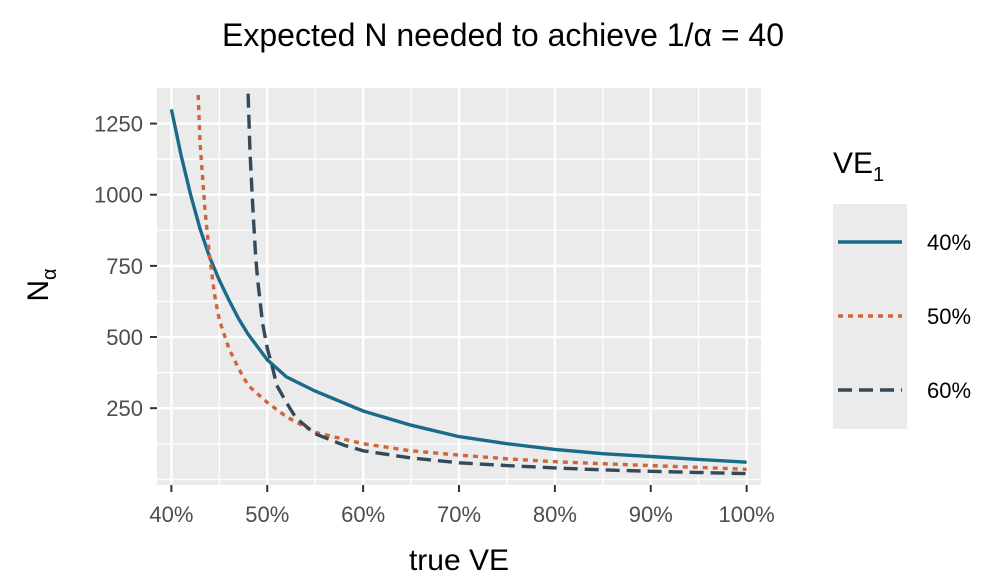 Image resolution: width=1000 pixels, height=587 pixels. What do you see at coordinates (949, 316) in the screenshot?
I see `legend-label: 50%` at bounding box center [949, 316].